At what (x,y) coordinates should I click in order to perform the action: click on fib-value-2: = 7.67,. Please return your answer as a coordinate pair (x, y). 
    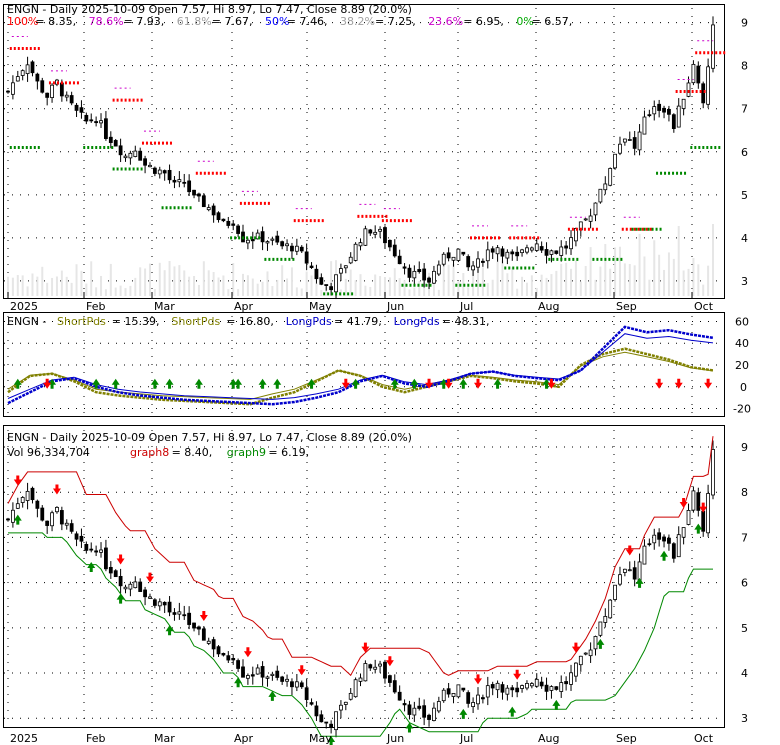
    Looking at the image, I should click on (232, 21).